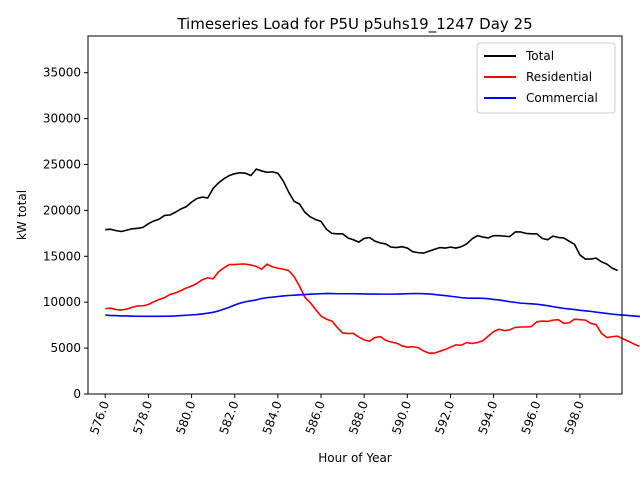 The width and height of the screenshot is (640, 480). What do you see at coordinates (562, 98) in the screenshot?
I see `legend-label-commercial: Commercial` at bounding box center [562, 98].